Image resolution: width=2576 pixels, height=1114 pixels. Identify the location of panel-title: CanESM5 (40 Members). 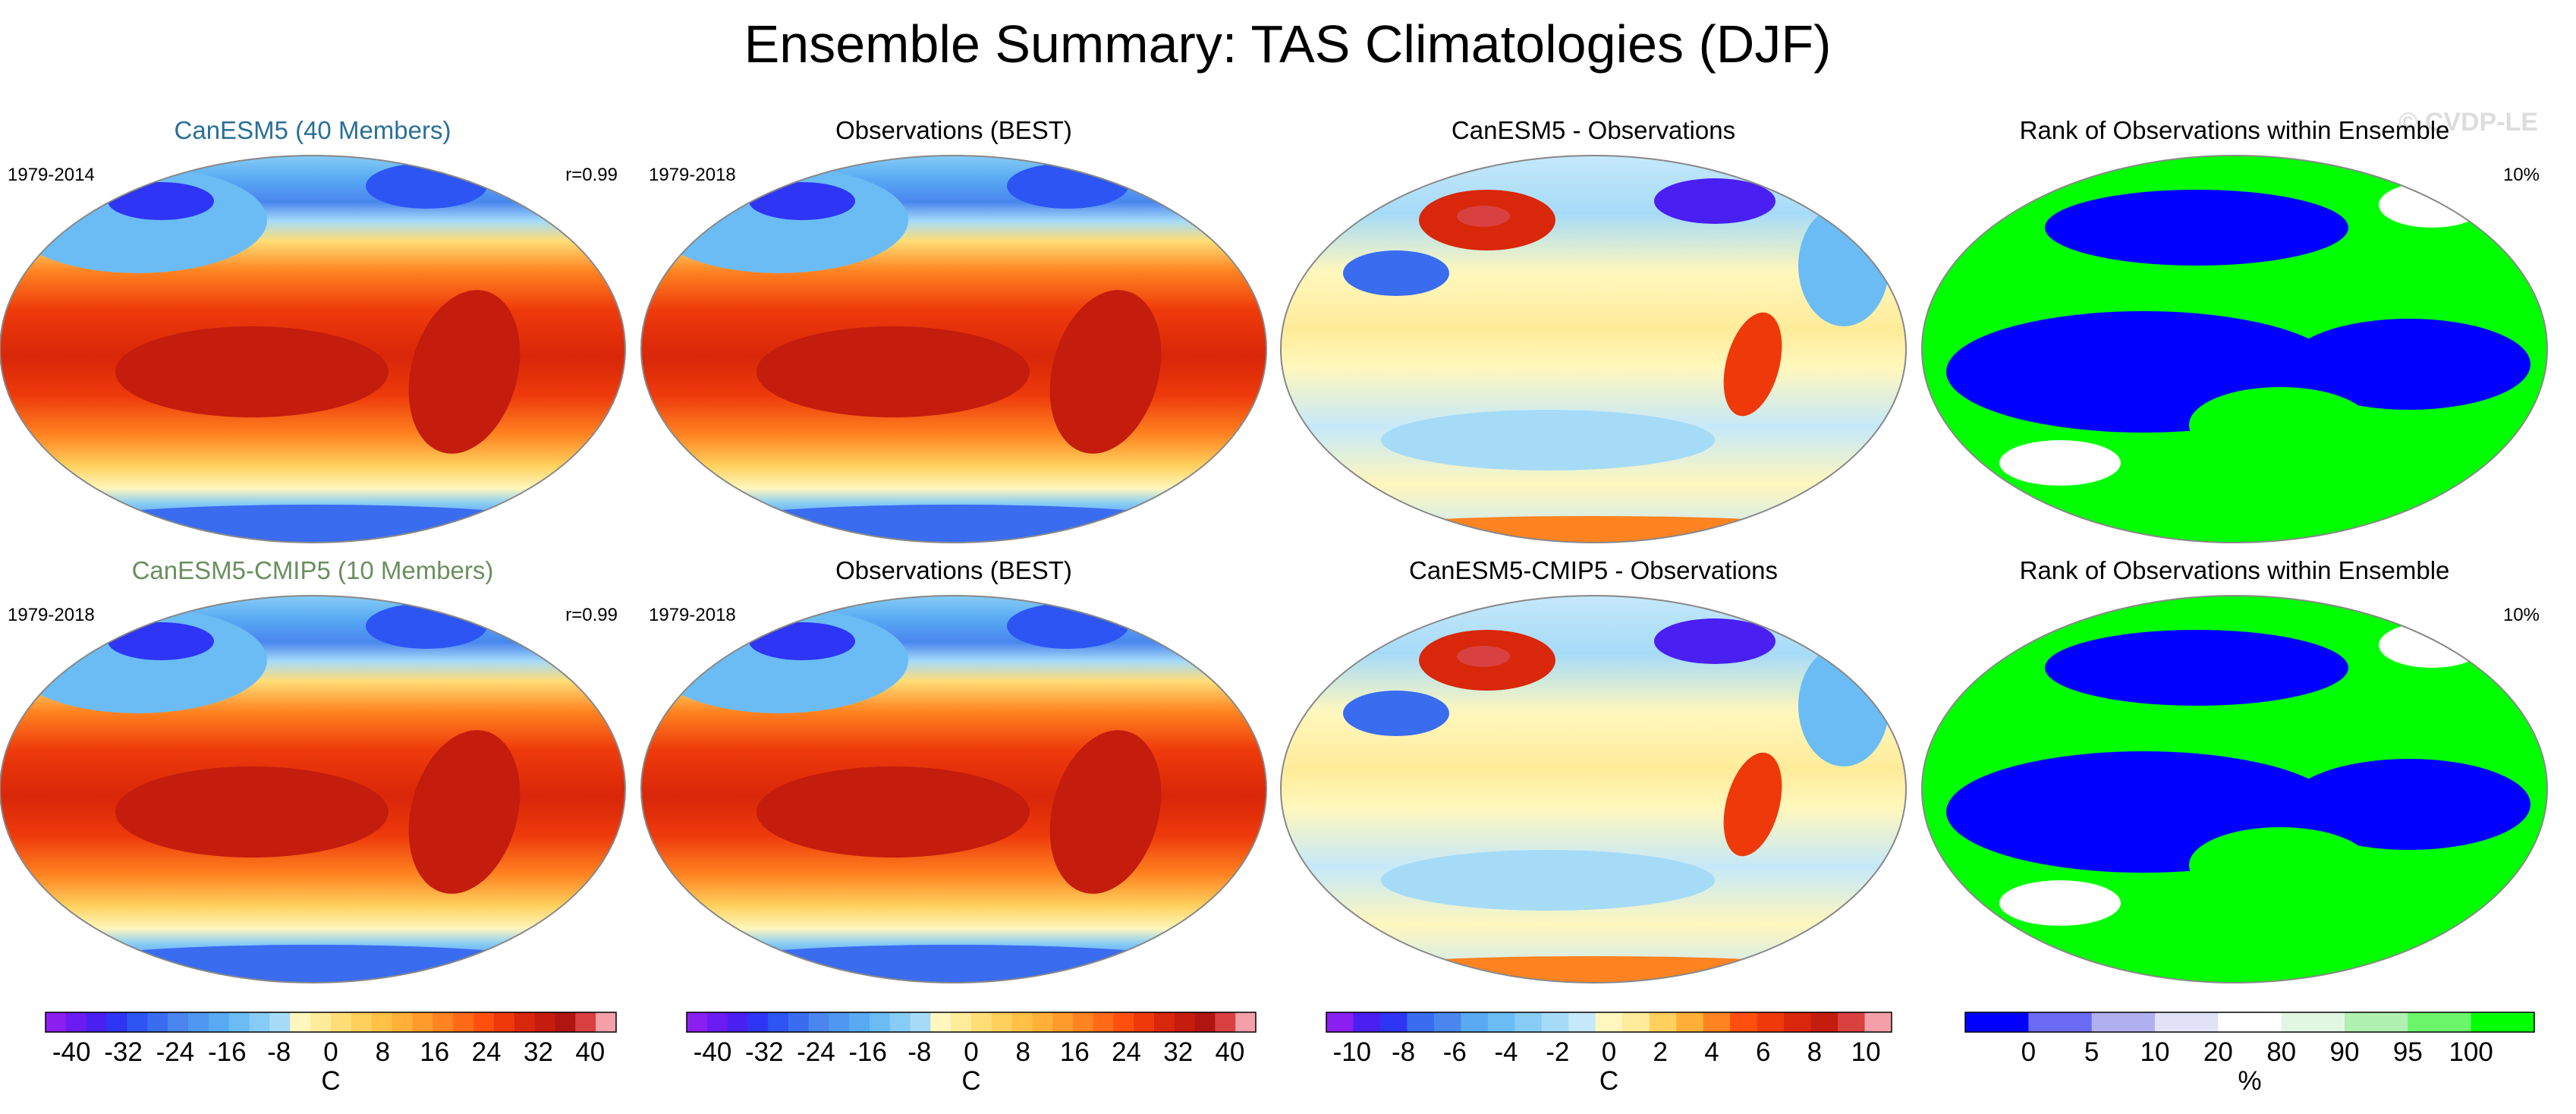
(313, 130).